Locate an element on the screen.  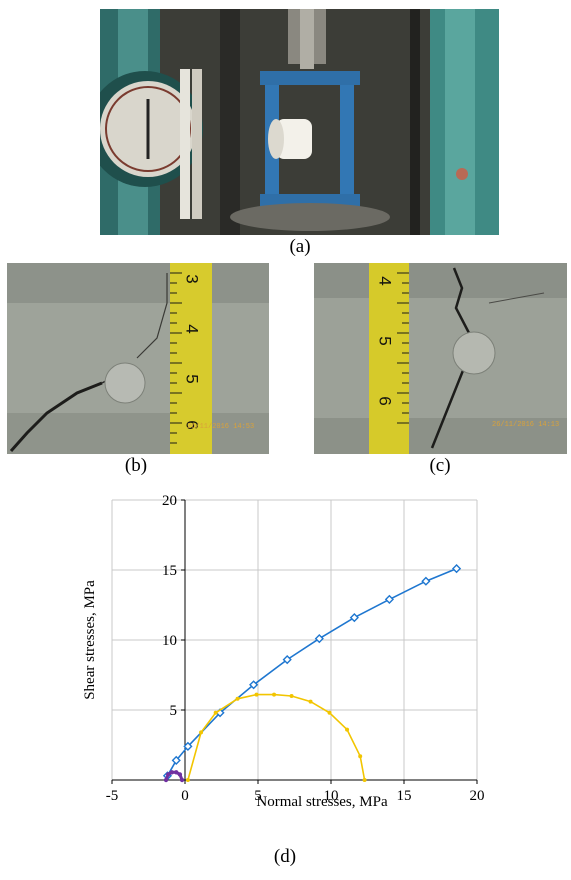
x-axis-label: Normal stresses, MPa is located at coordinates (322, 802).